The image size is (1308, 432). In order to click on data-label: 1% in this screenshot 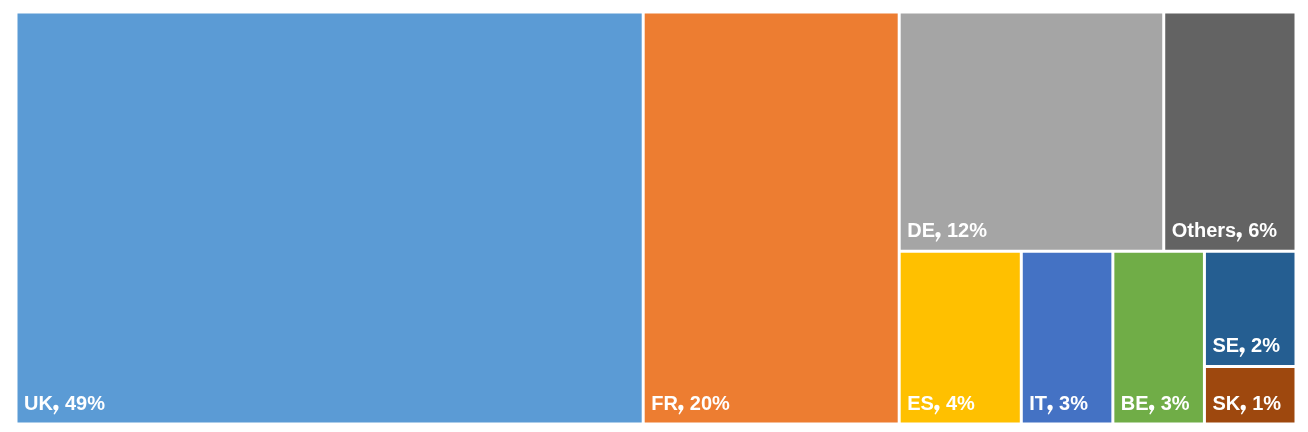, I will do `click(1267, 403)`.